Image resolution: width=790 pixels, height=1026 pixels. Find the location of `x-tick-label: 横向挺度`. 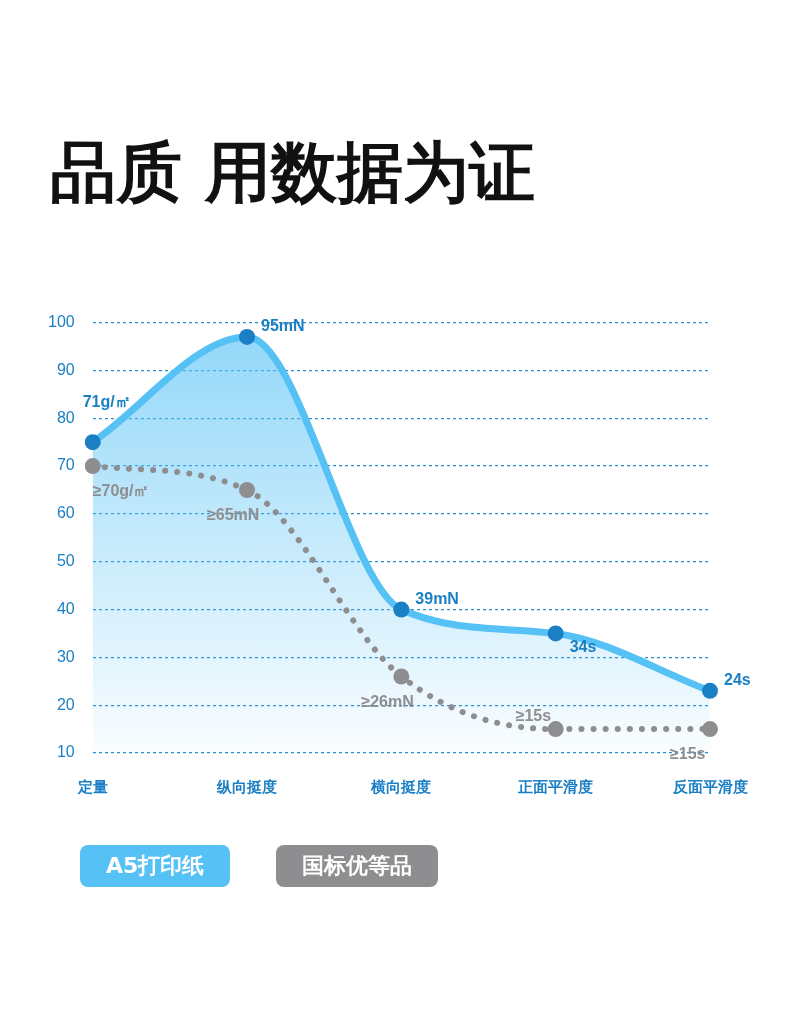

x-tick-label: 横向挺度 is located at coordinates (401, 786).